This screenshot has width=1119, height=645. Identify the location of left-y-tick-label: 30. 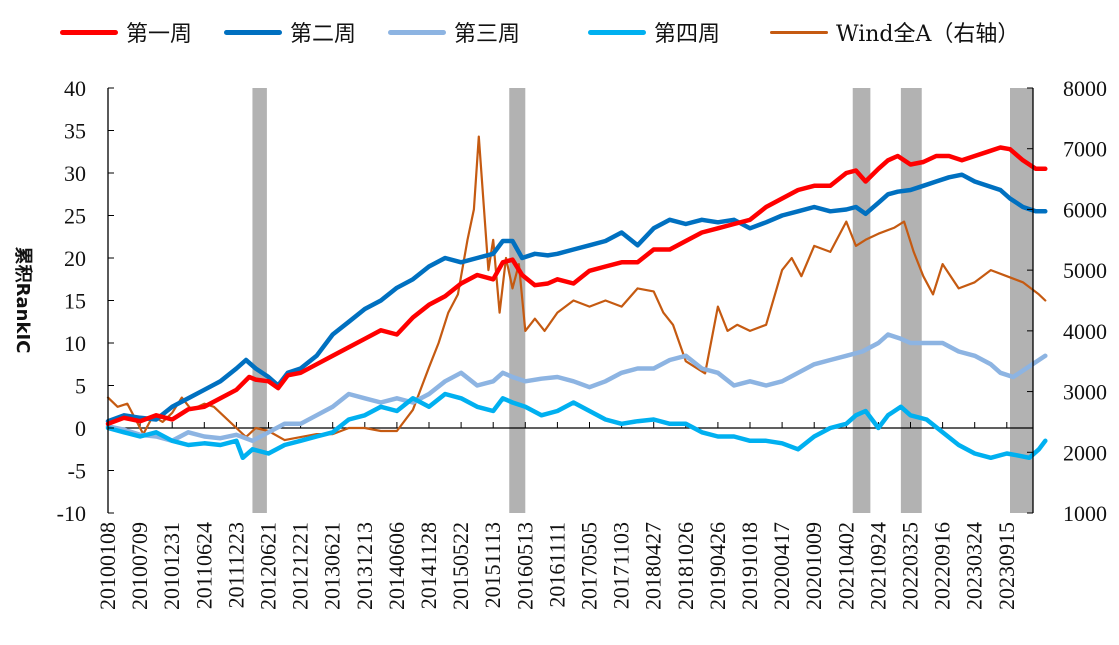
(75, 173).